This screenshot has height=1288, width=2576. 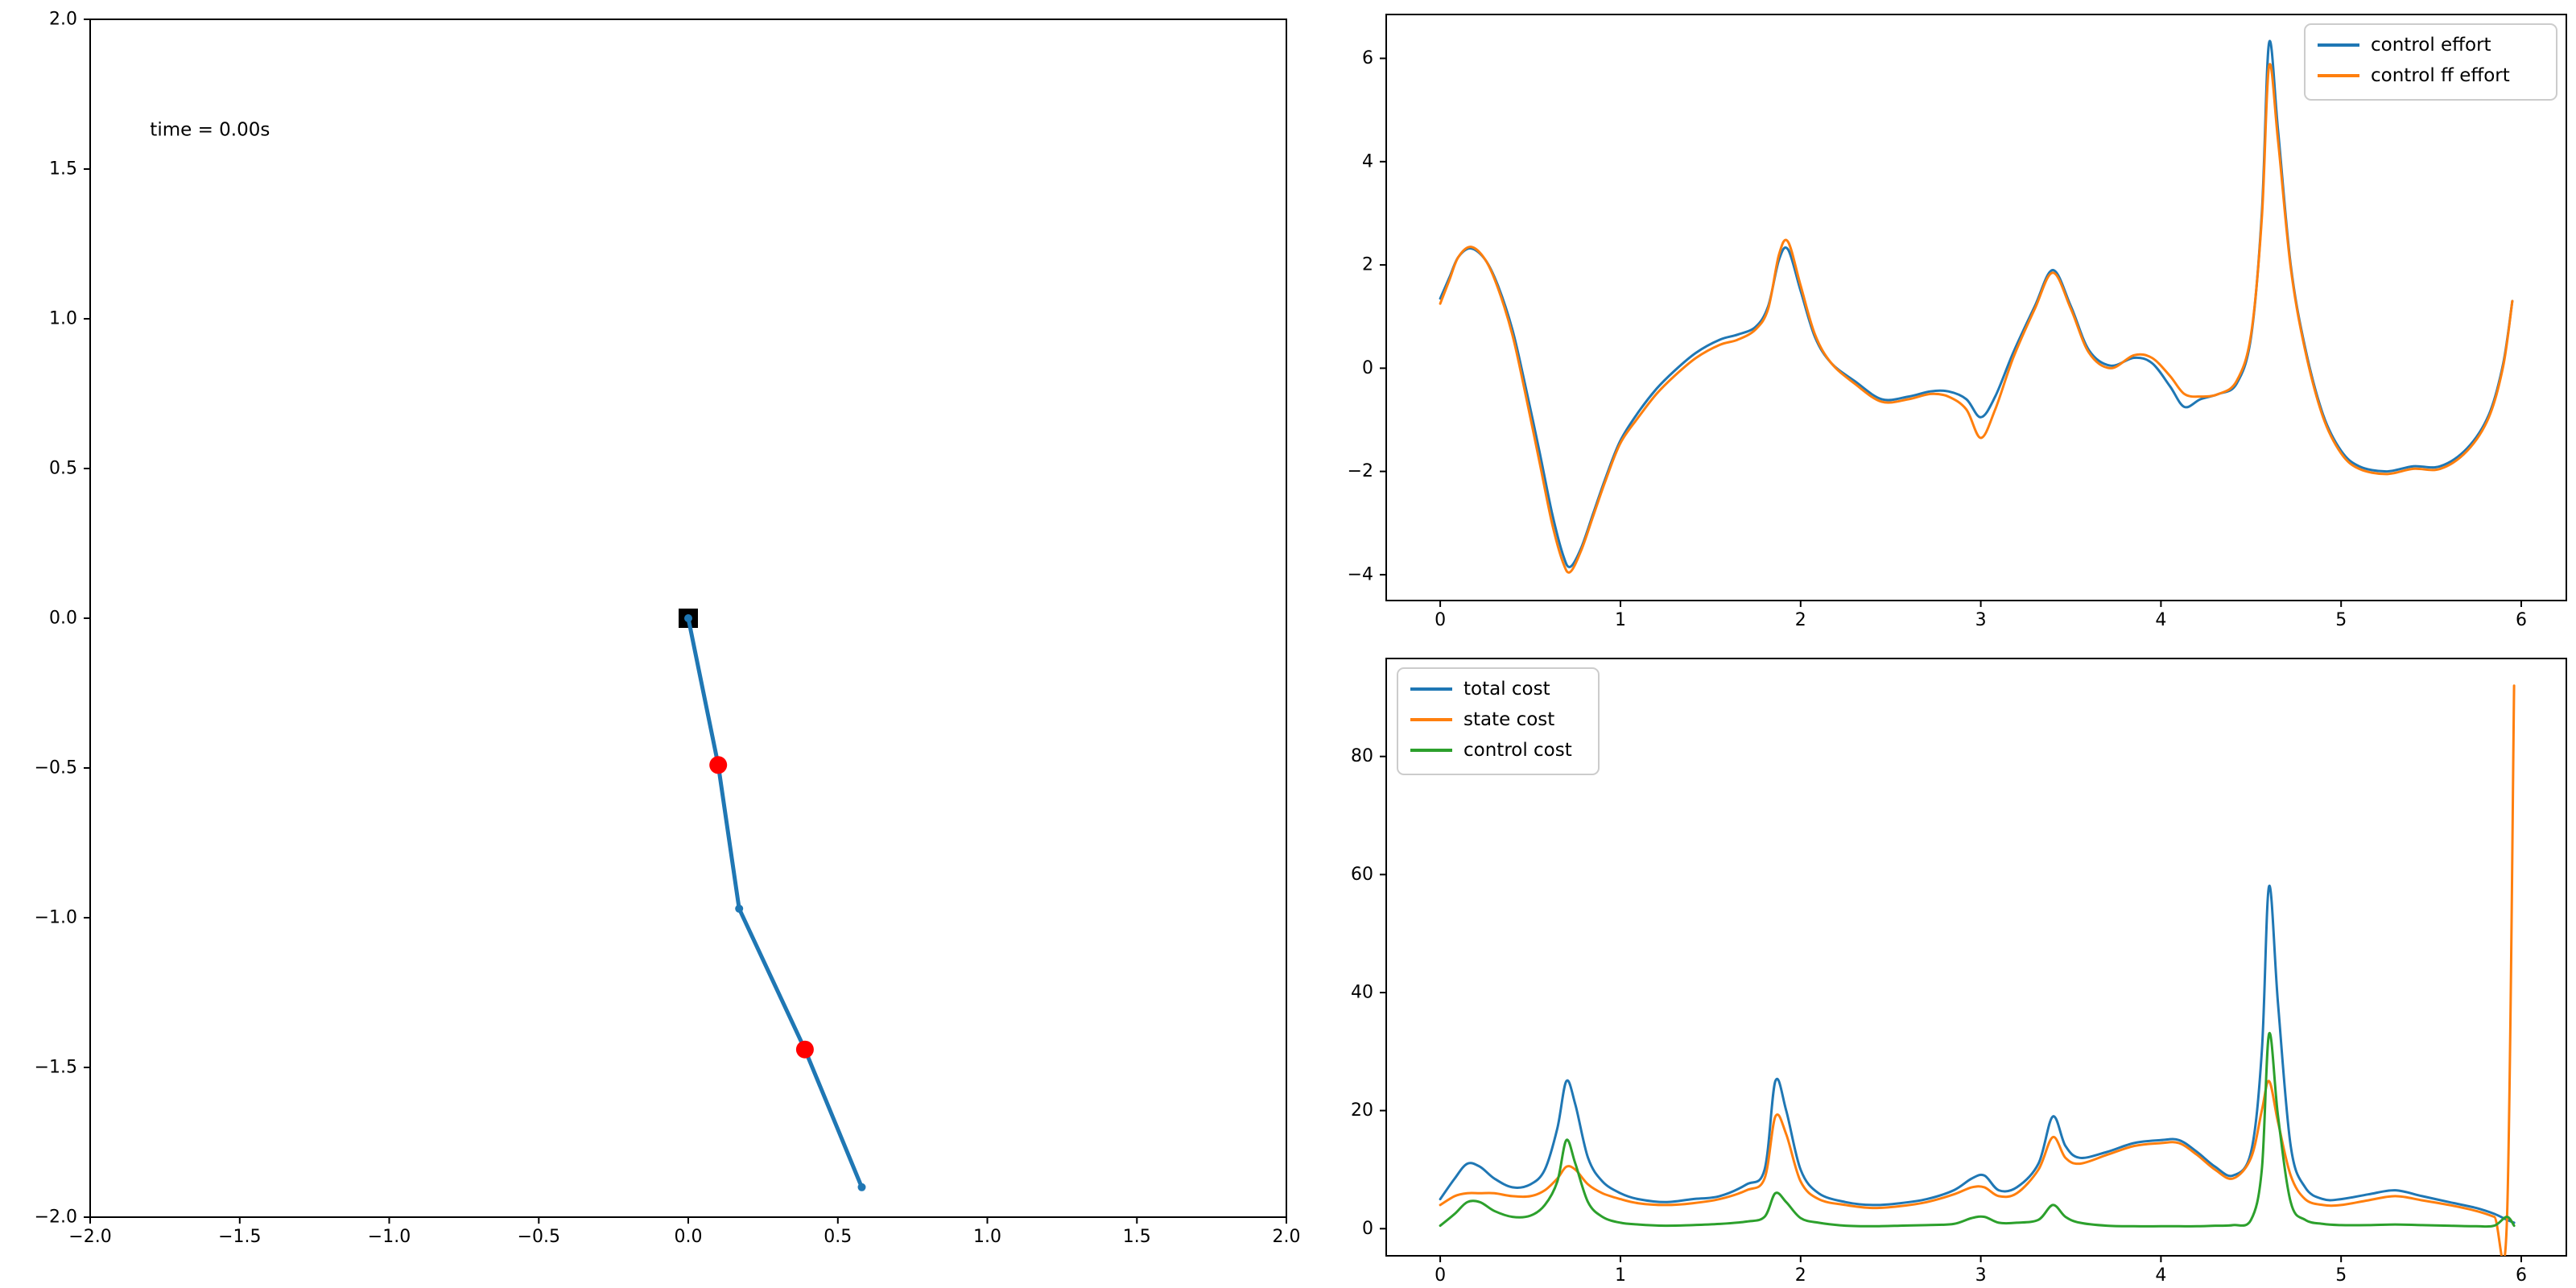 What do you see at coordinates (2440, 75) in the screenshot?
I see `legend-label: control ff effort` at bounding box center [2440, 75].